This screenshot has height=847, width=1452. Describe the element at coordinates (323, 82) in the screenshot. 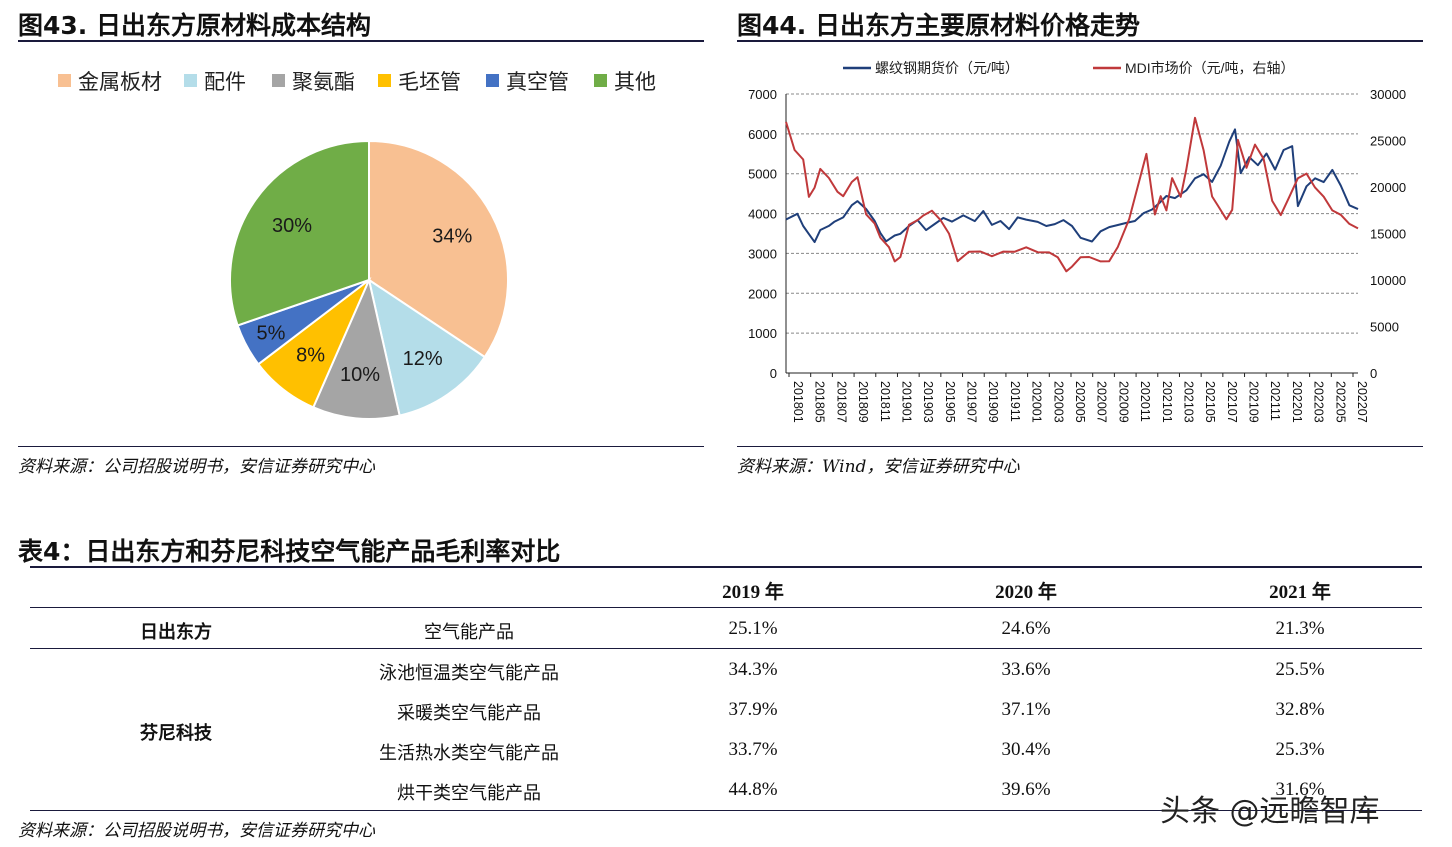

I see `legend-label: 聚氨酯` at that location.